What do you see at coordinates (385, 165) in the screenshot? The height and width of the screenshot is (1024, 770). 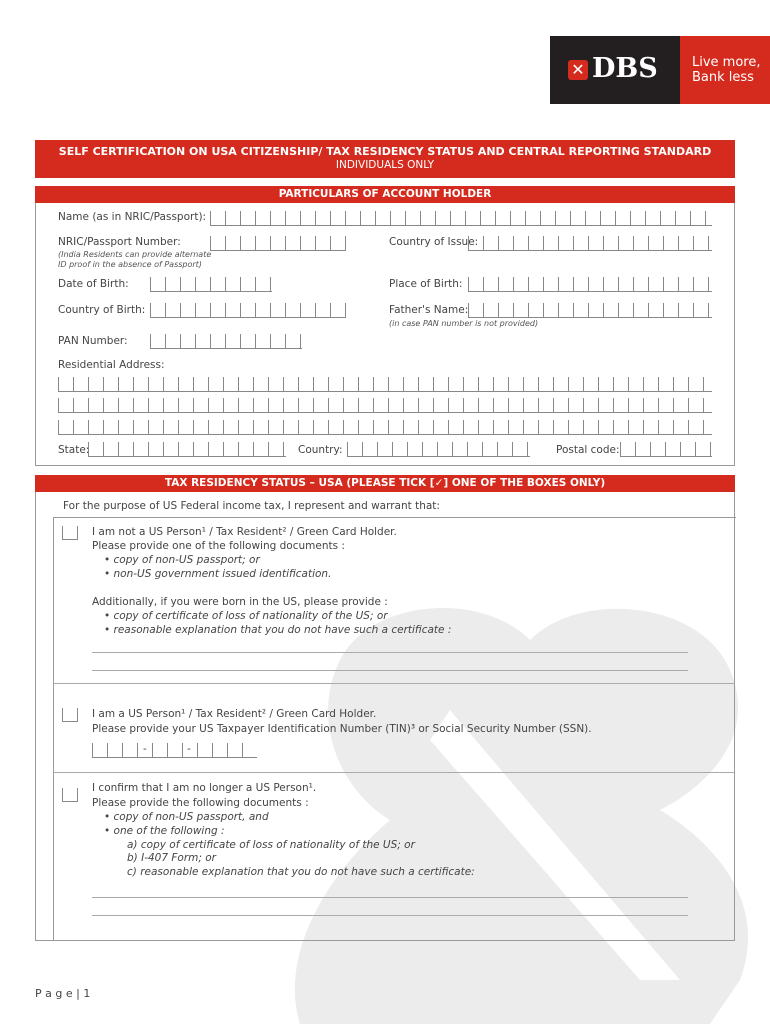 I see `page-subtitle: INDIVIDUALS ONLY` at bounding box center [385, 165].